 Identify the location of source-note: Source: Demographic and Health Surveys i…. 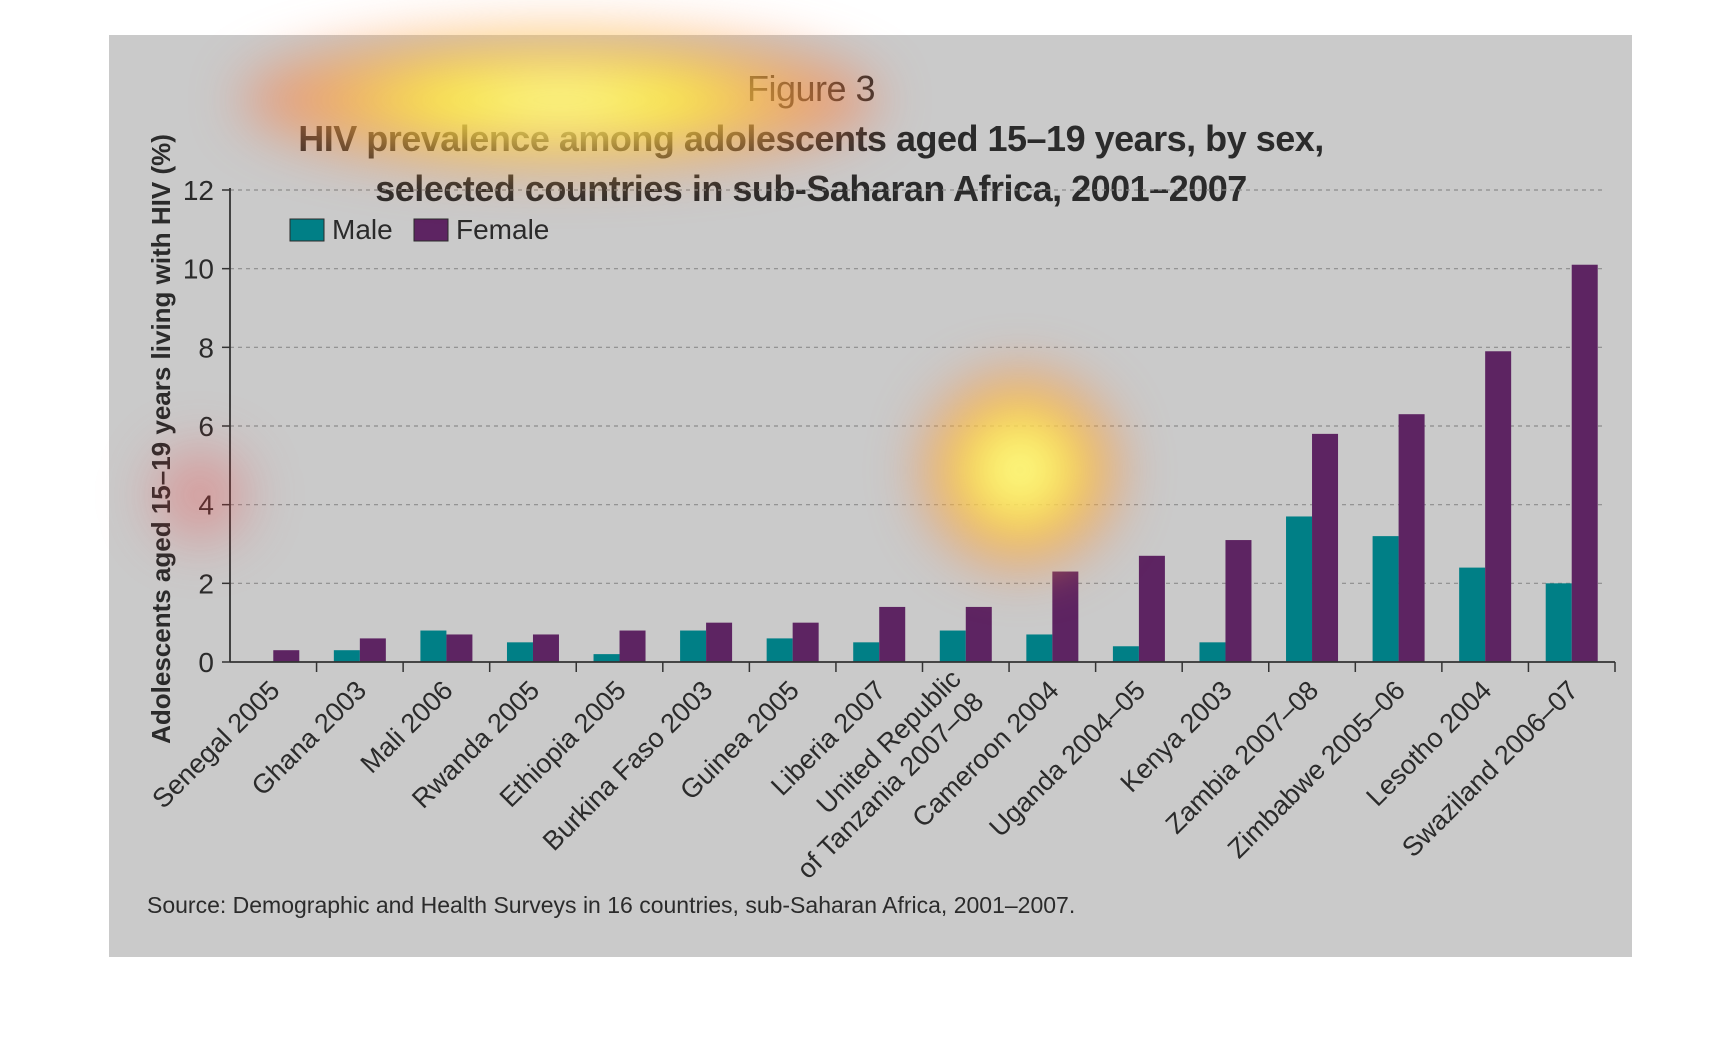
(611, 905).